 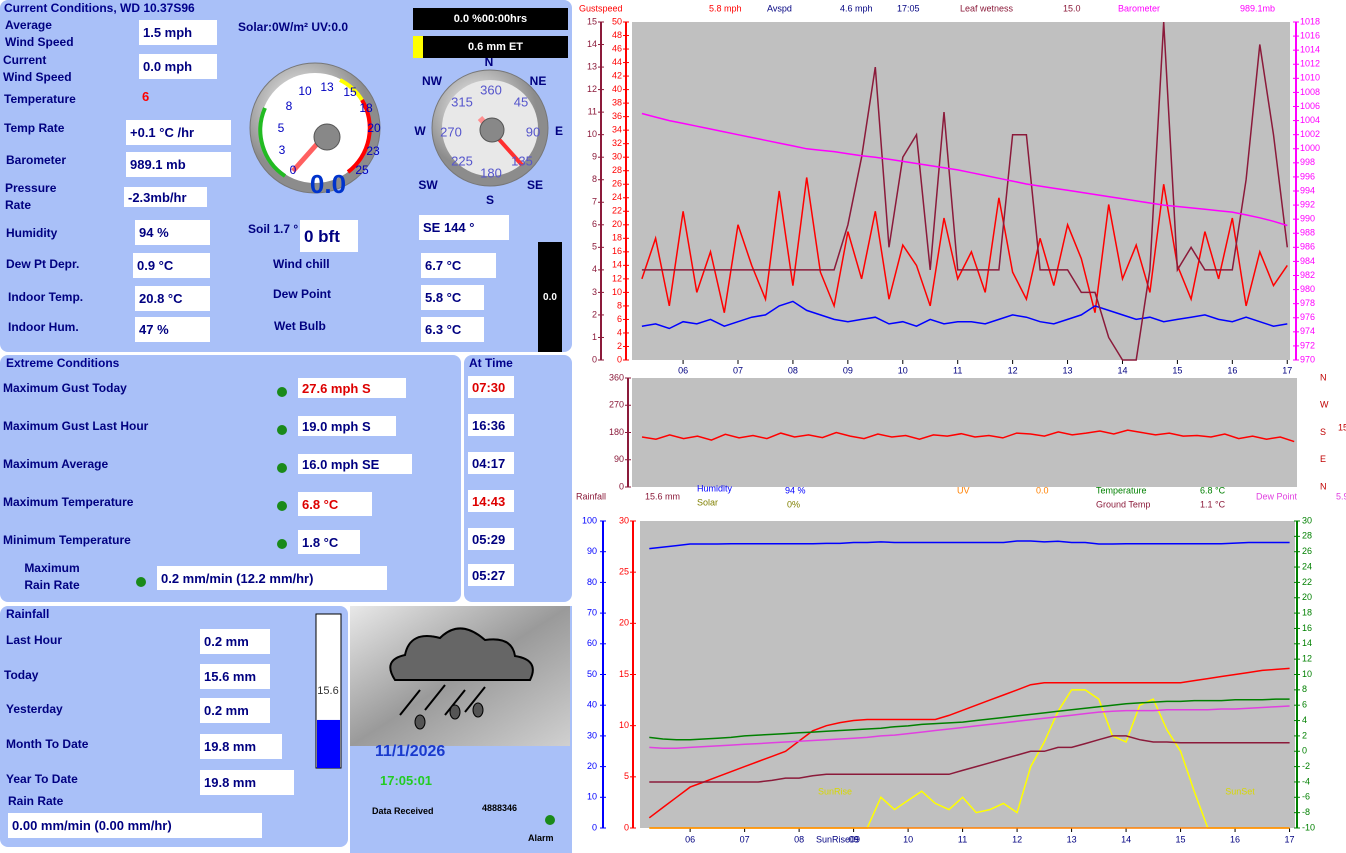 What do you see at coordinates (406, 780) in the screenshot?
I see `time: 17:05:01` at bounding box center [406, 780].